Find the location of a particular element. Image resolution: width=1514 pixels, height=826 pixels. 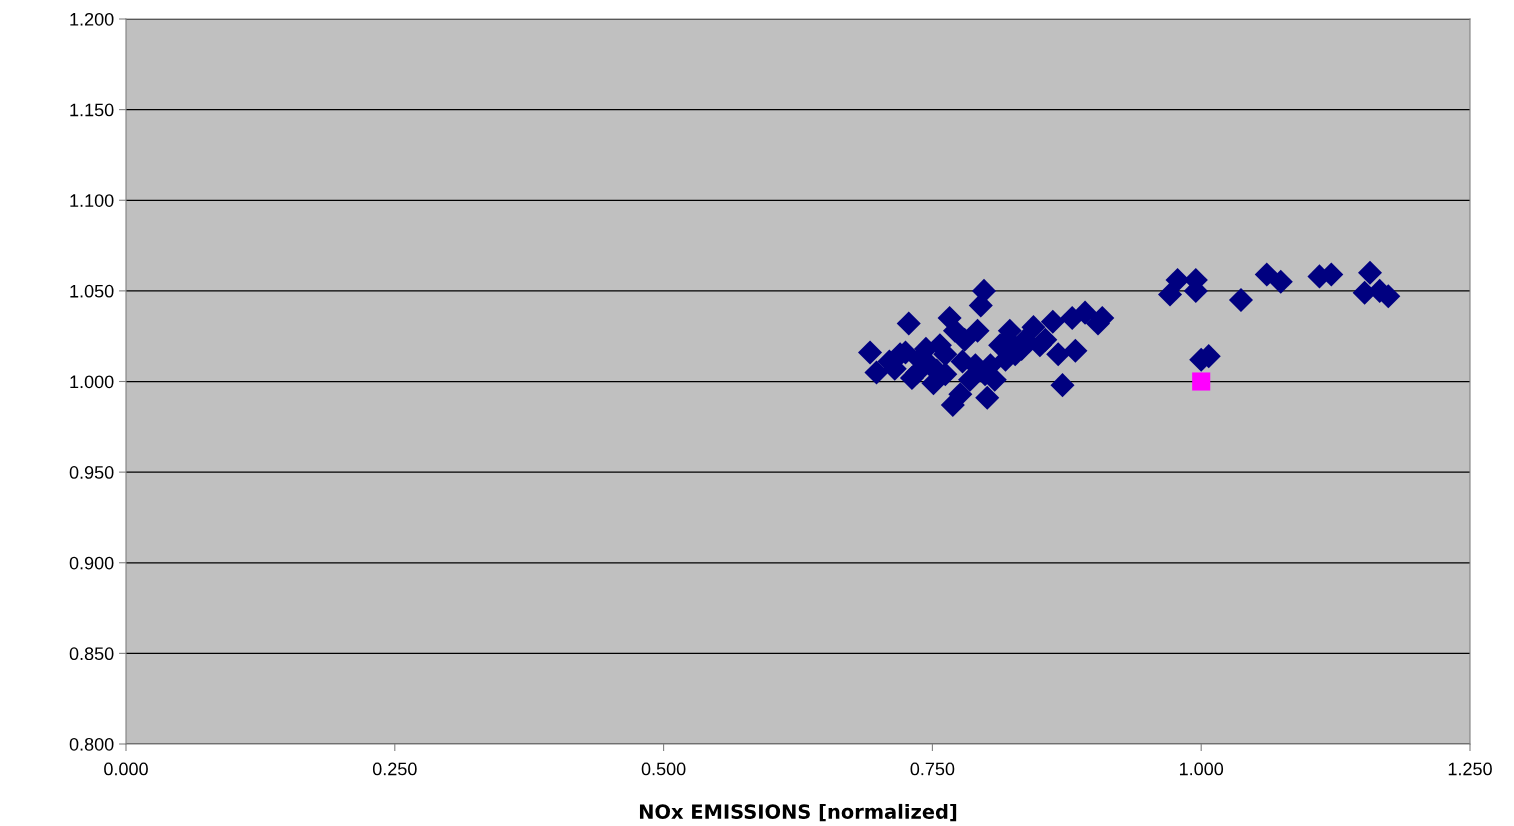

x-tick-label: 0.750 is located at coordinates (932, 769).